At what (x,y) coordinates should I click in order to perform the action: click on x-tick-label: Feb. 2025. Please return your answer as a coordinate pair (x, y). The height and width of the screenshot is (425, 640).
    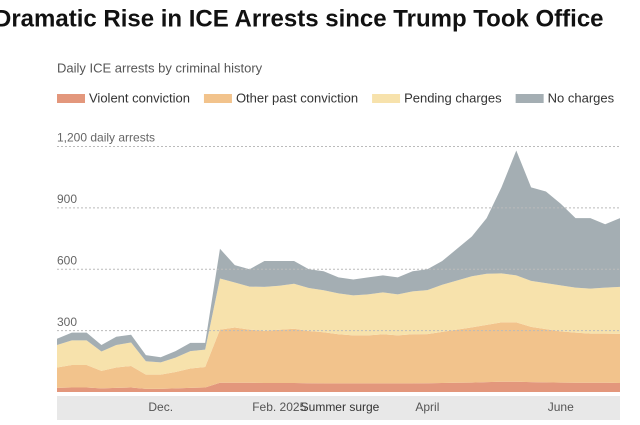
    Looking at the image, I should click on (279, 407).